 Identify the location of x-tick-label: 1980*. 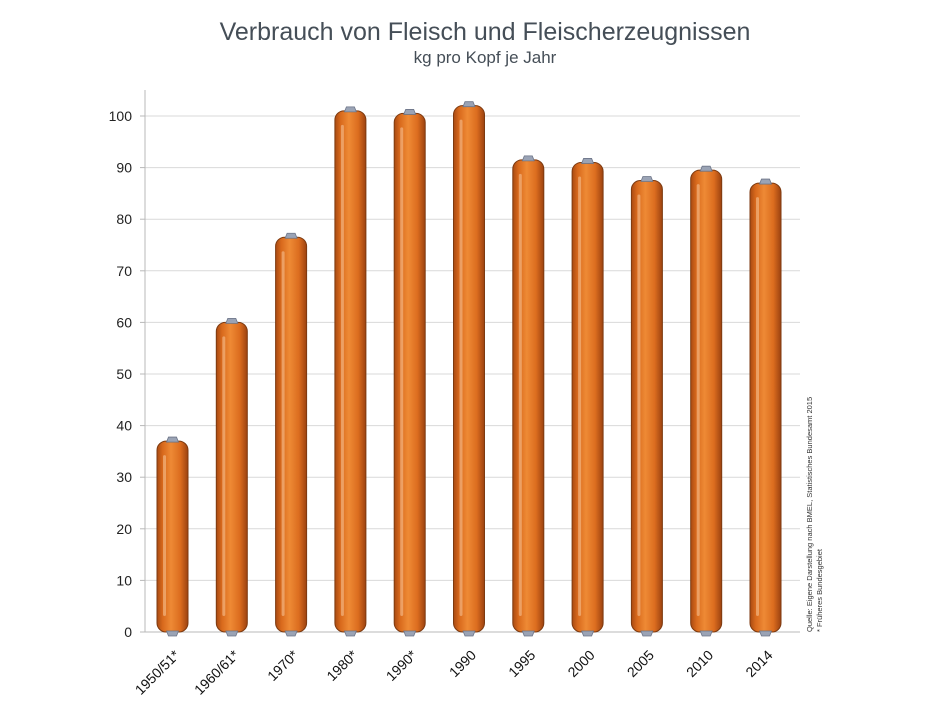
(342, 665).